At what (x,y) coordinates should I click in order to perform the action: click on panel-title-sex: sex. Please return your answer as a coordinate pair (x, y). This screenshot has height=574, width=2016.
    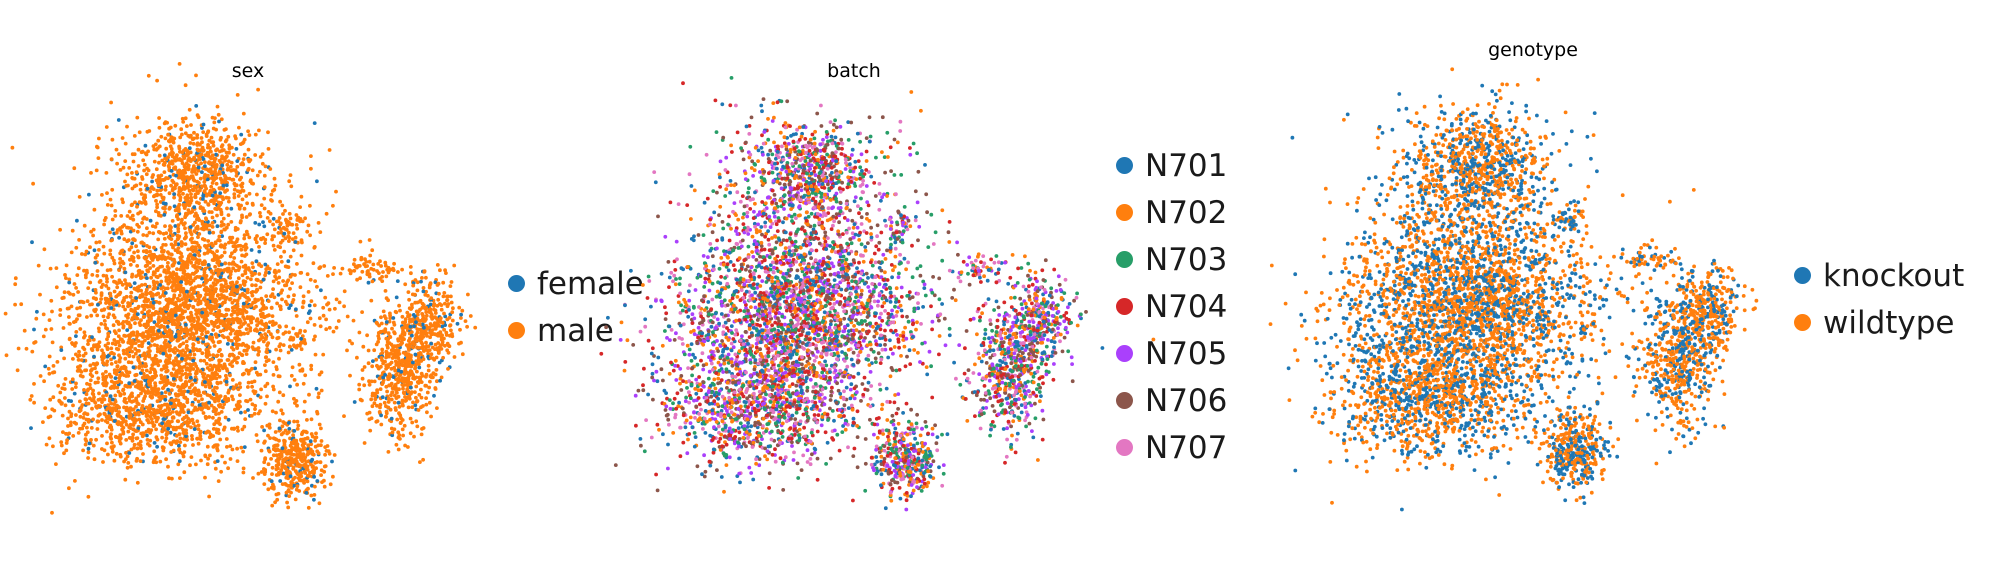
    Looking at the image, I should click on (248, 71).